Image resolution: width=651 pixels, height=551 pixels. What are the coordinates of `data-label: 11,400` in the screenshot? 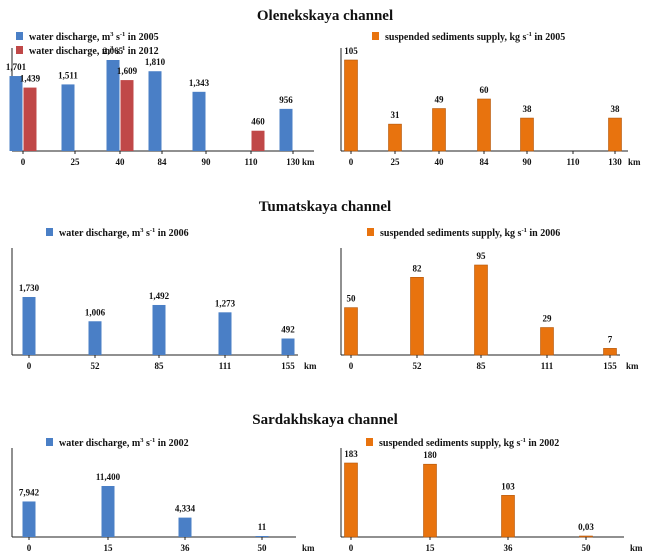 It's located at (108, 477).